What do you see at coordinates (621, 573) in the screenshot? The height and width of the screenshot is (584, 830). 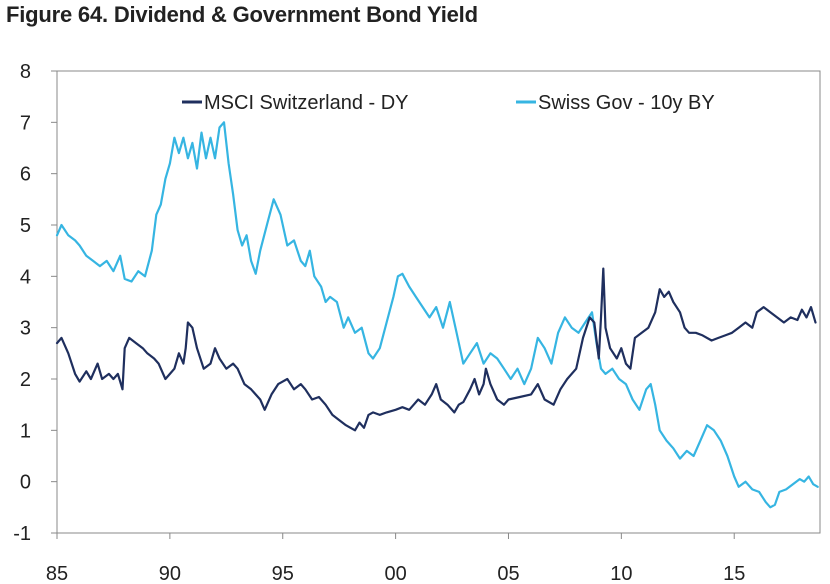 I see `x-tick-label: 10` at bounding box center [621, 573].